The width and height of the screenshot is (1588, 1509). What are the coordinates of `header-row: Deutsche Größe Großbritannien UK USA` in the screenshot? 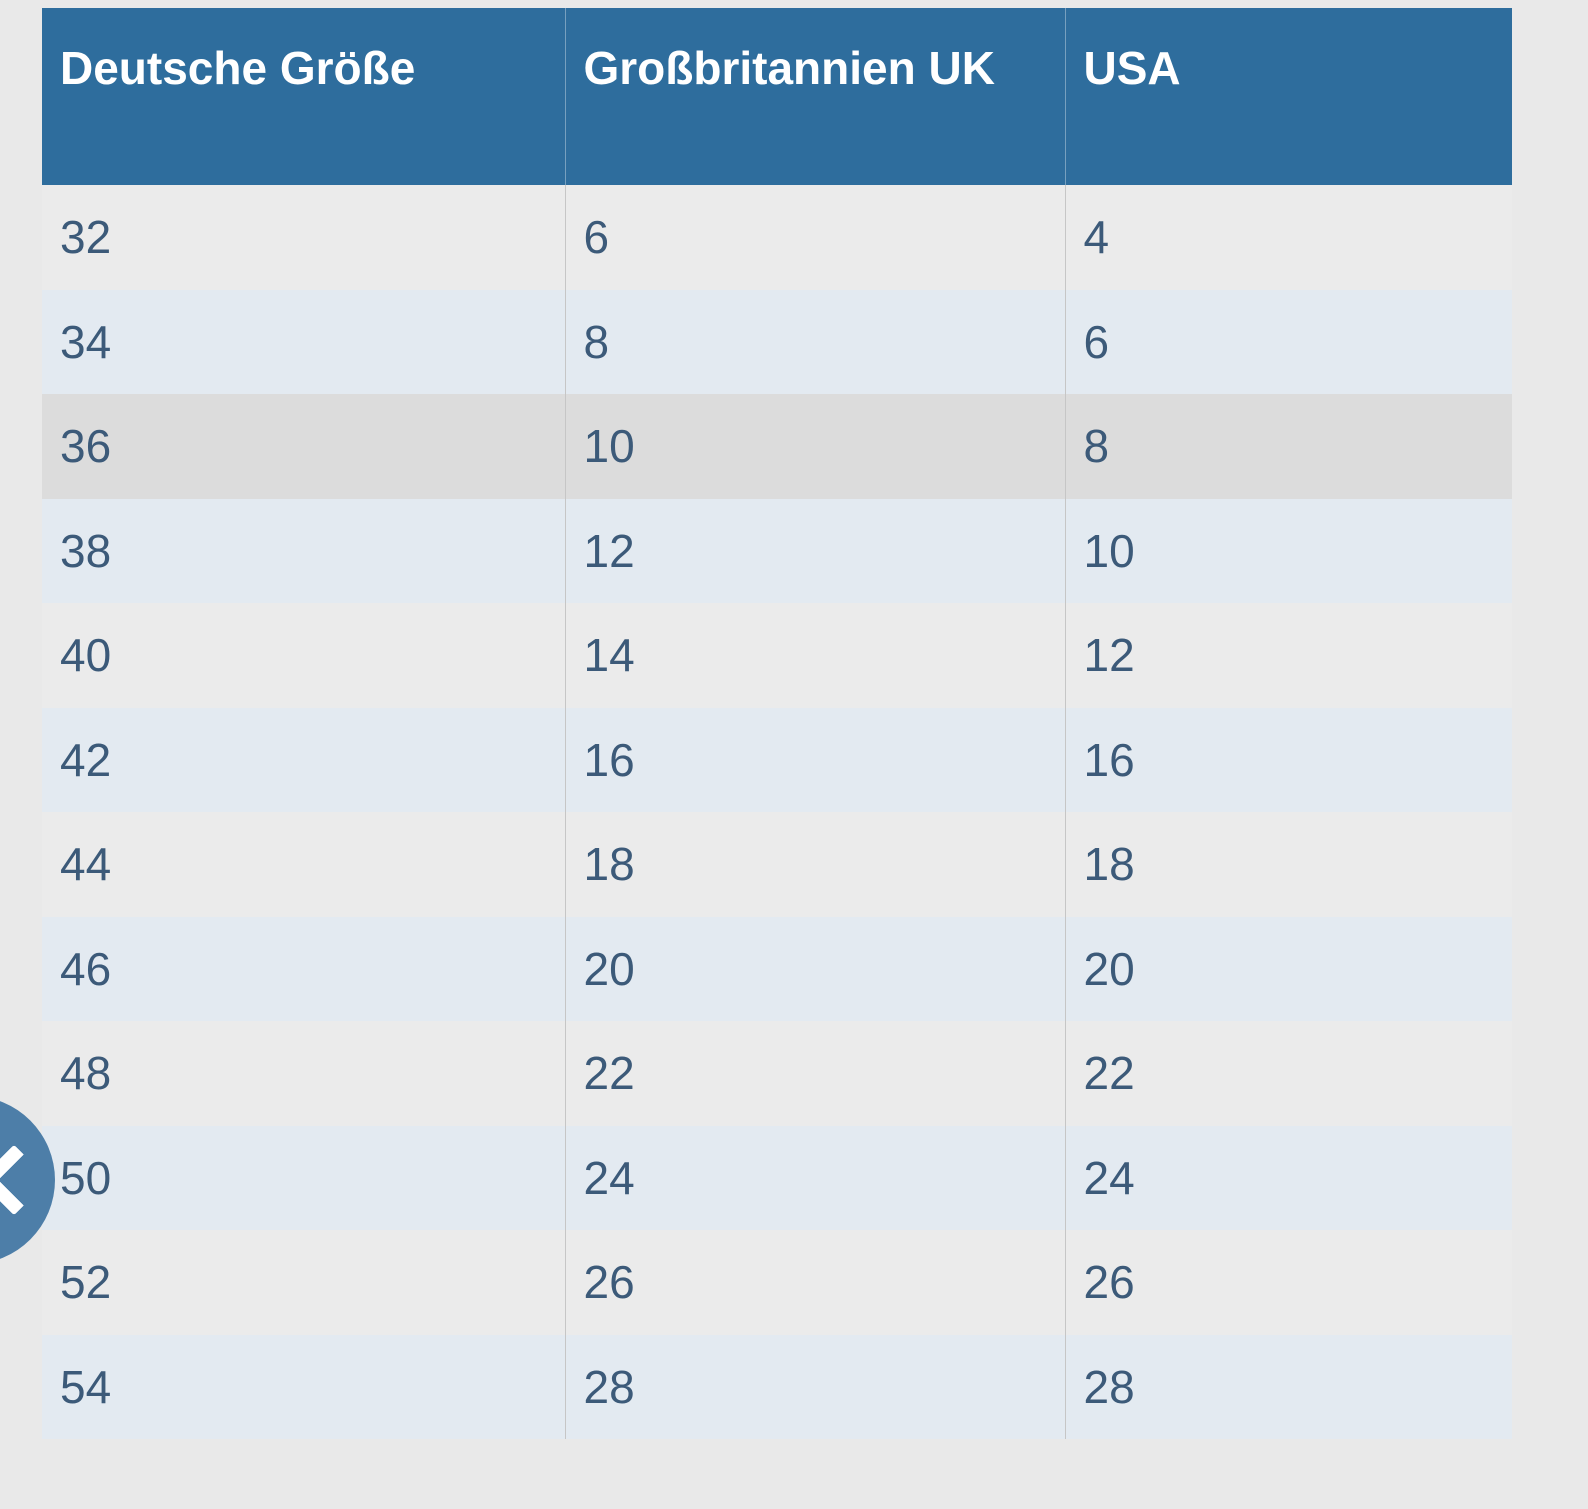 It's located at (777, 96).